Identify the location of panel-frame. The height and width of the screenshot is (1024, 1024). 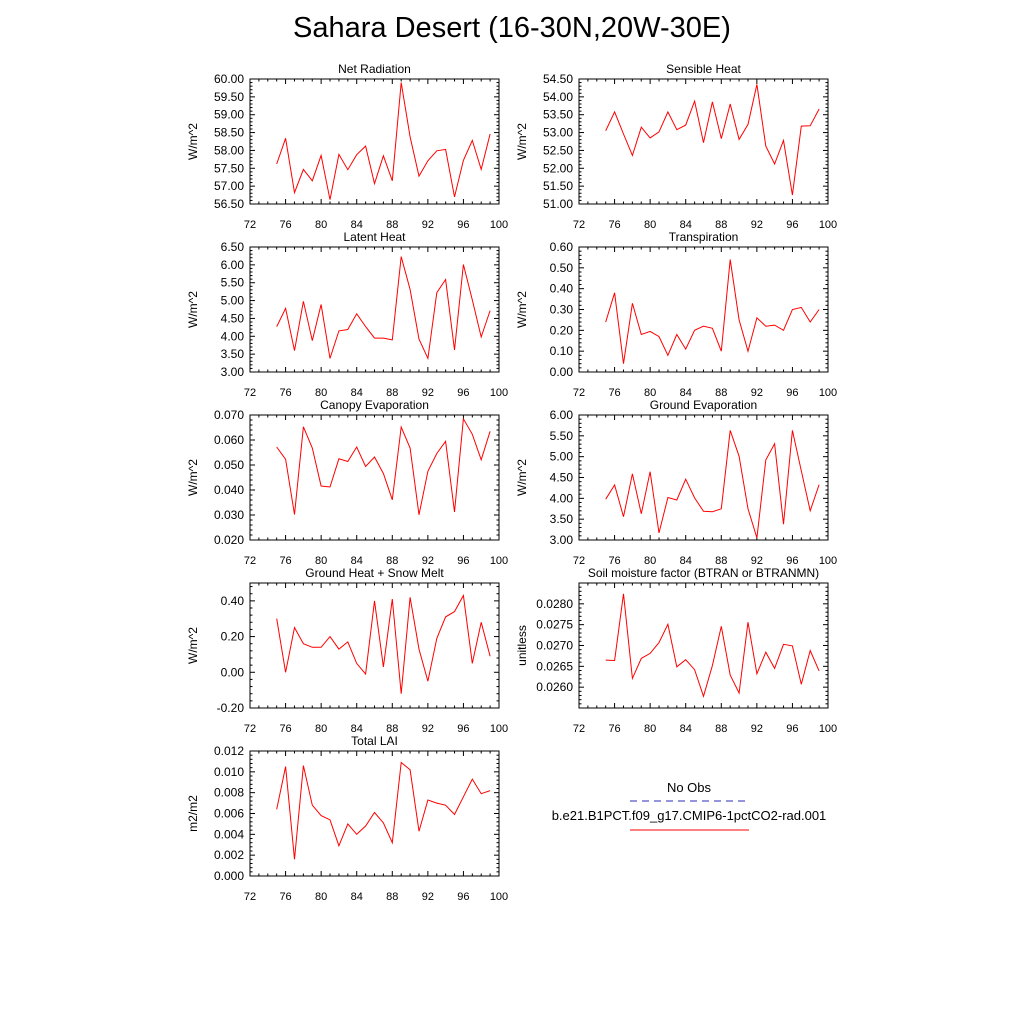
(703, 477).